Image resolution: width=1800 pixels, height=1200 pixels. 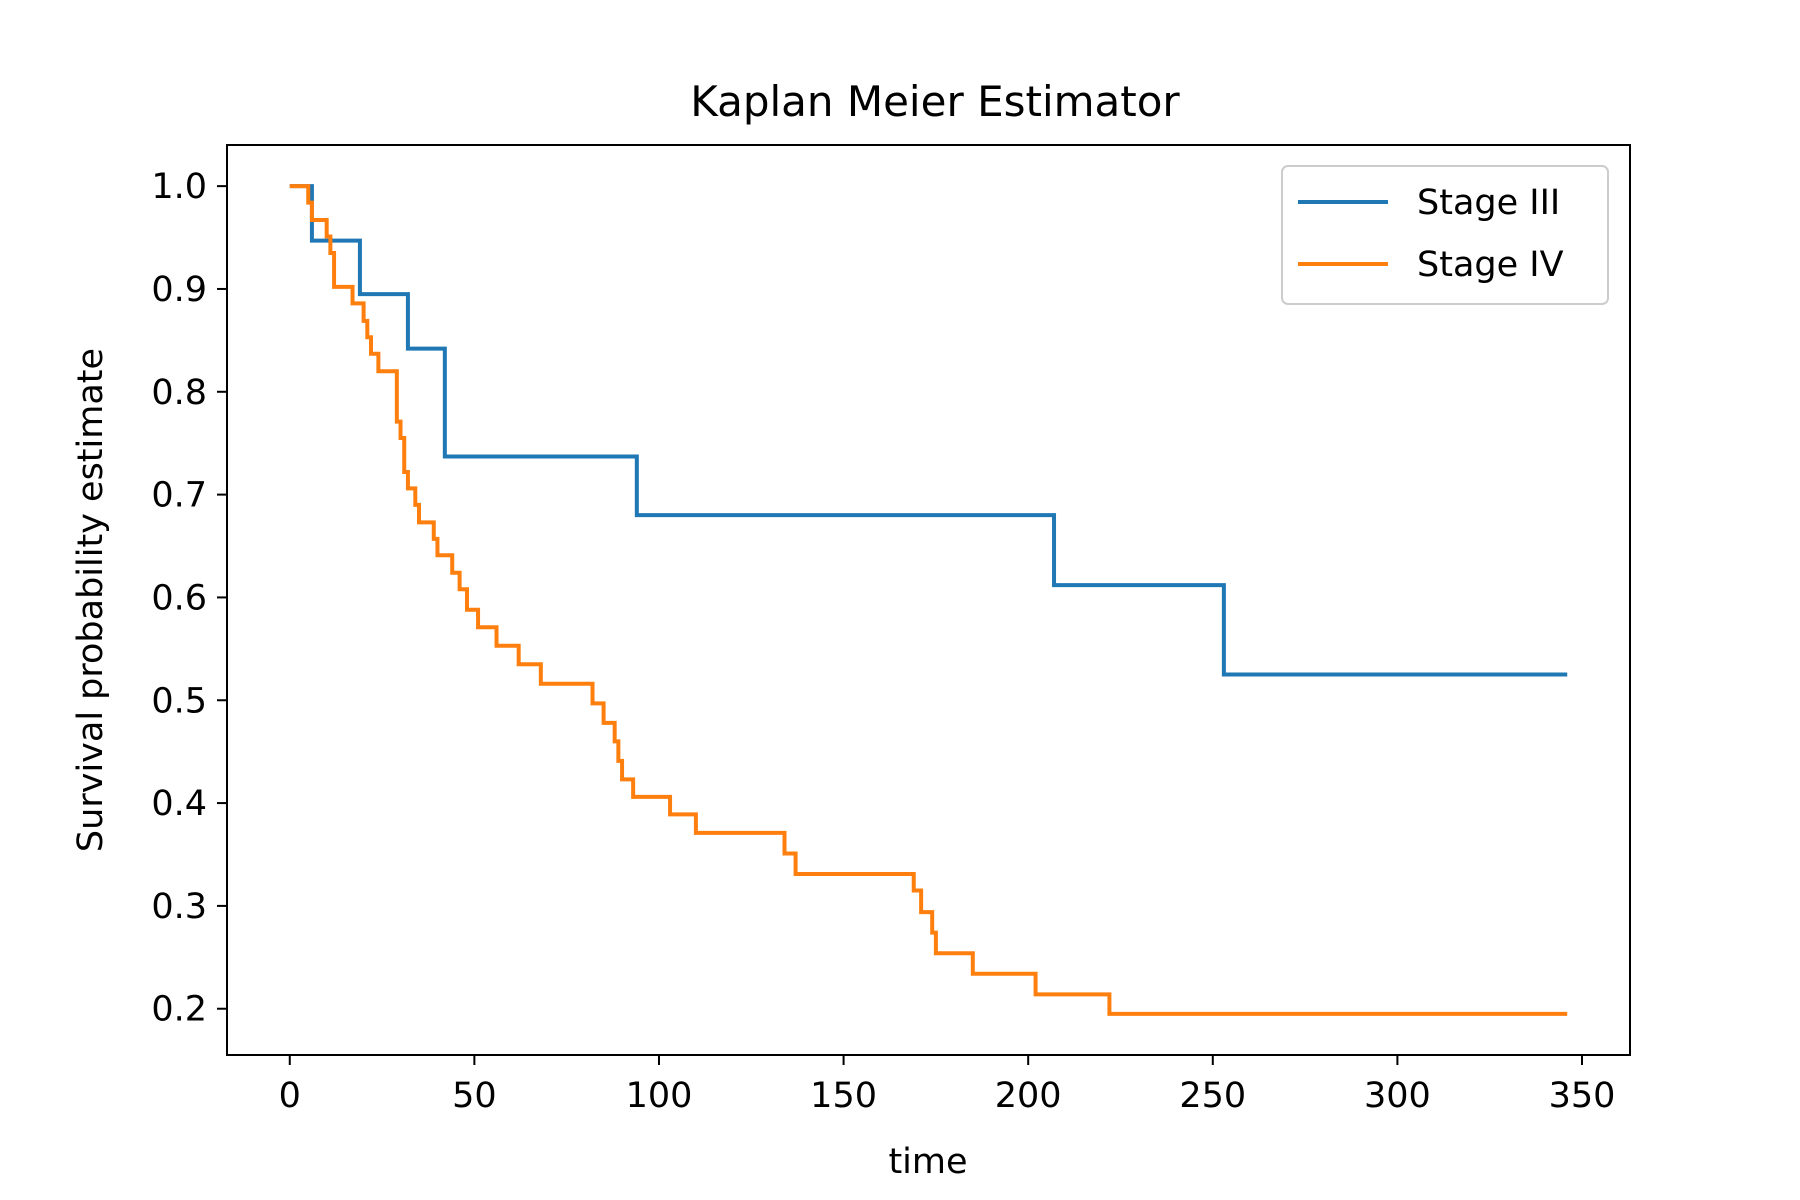 What do you see at coordinates (179, 907) in the screenshot?
I see `y-tick-label: 0.3` at bounding box center [179, 907].